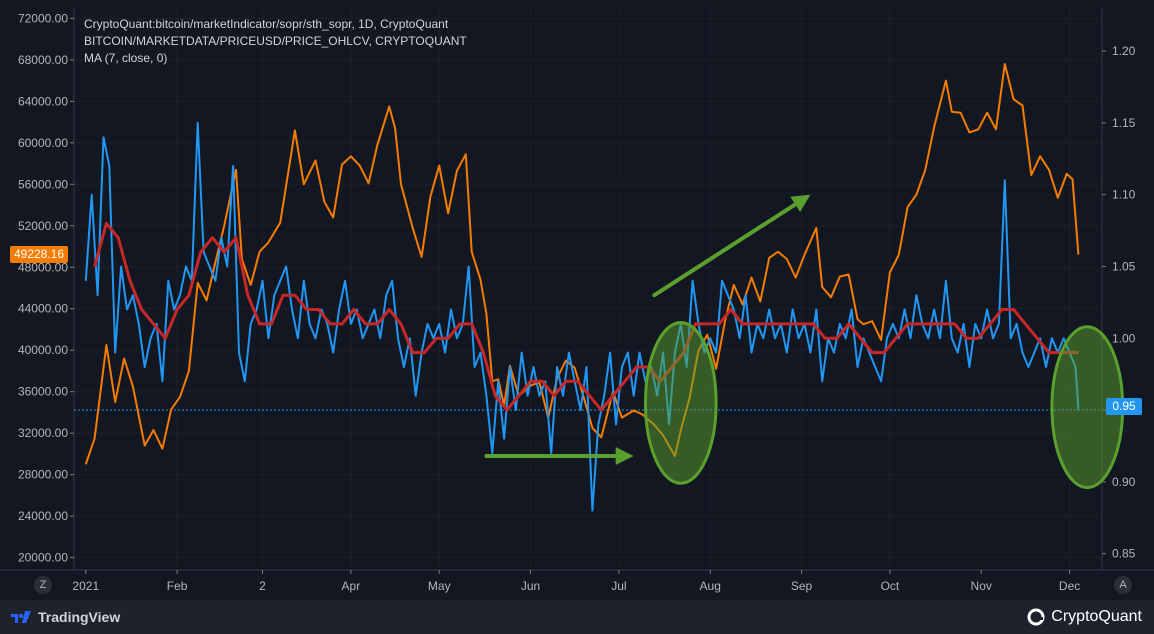 This screenshot has height=634, width=1154. What do you see at coordinates (1124, 51) in the screenshot?
I see `right-tick-label: 1.20` at bounding box center [1124, 51].